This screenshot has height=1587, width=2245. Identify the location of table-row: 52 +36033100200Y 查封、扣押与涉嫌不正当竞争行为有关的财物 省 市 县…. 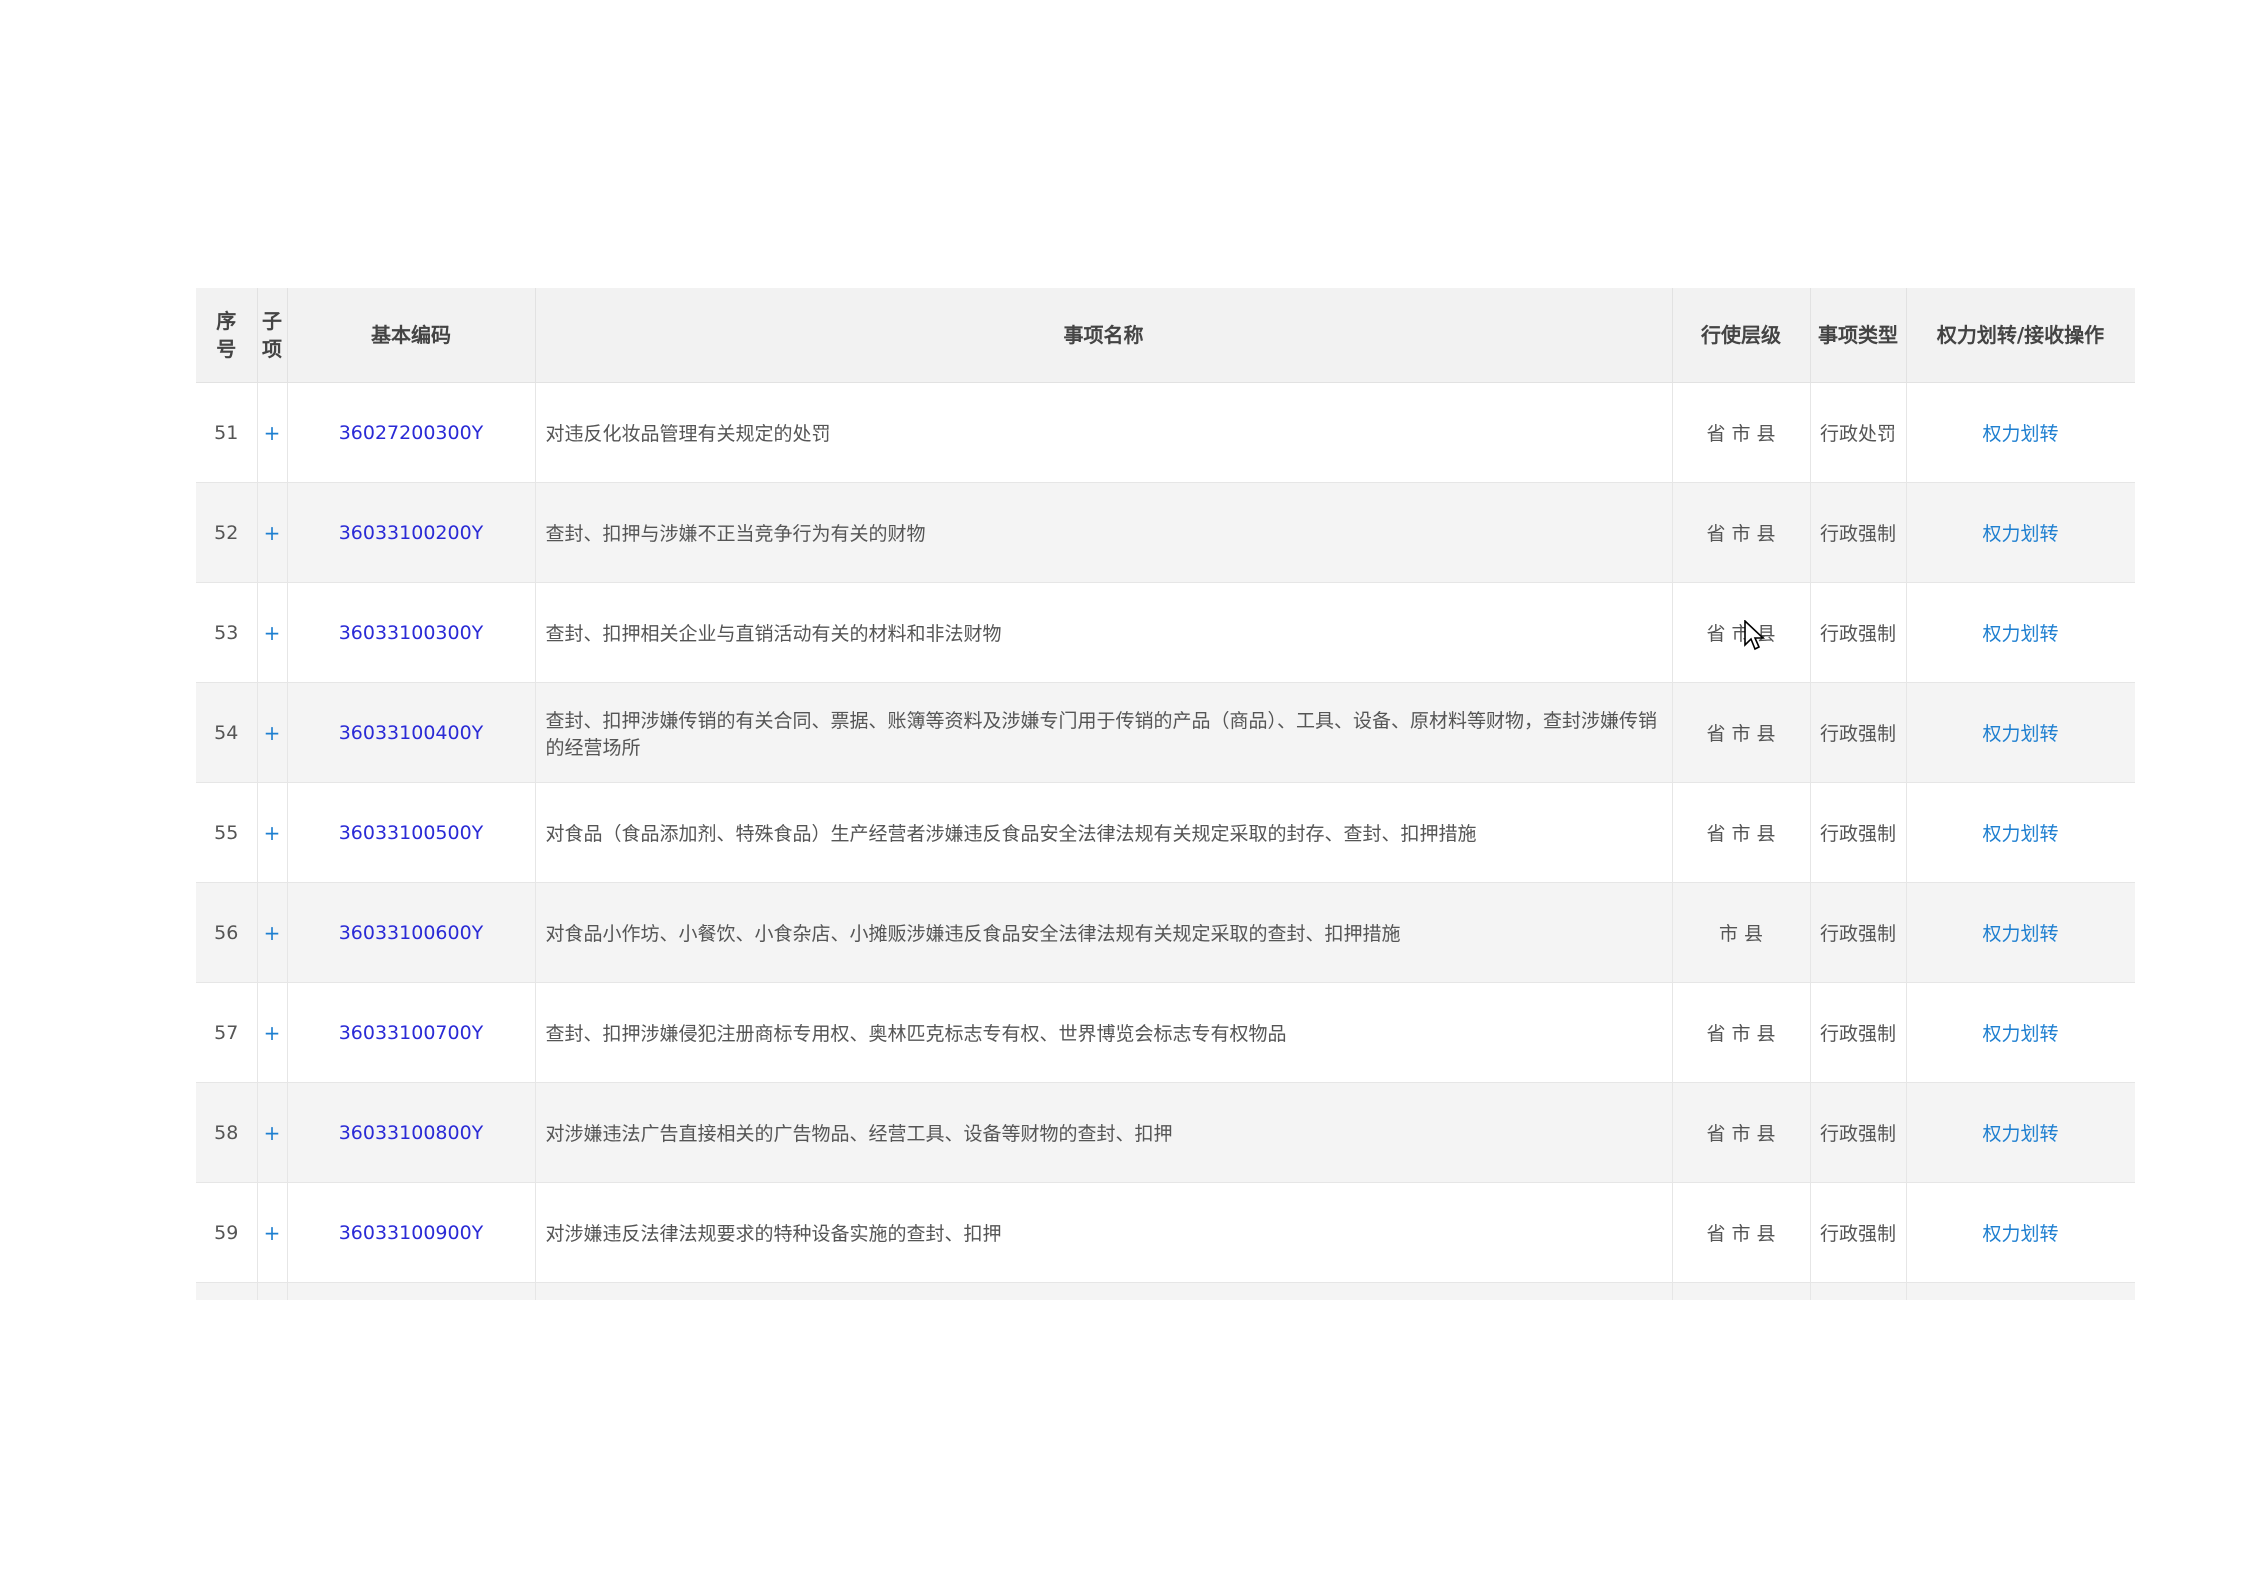
(1165, 532).